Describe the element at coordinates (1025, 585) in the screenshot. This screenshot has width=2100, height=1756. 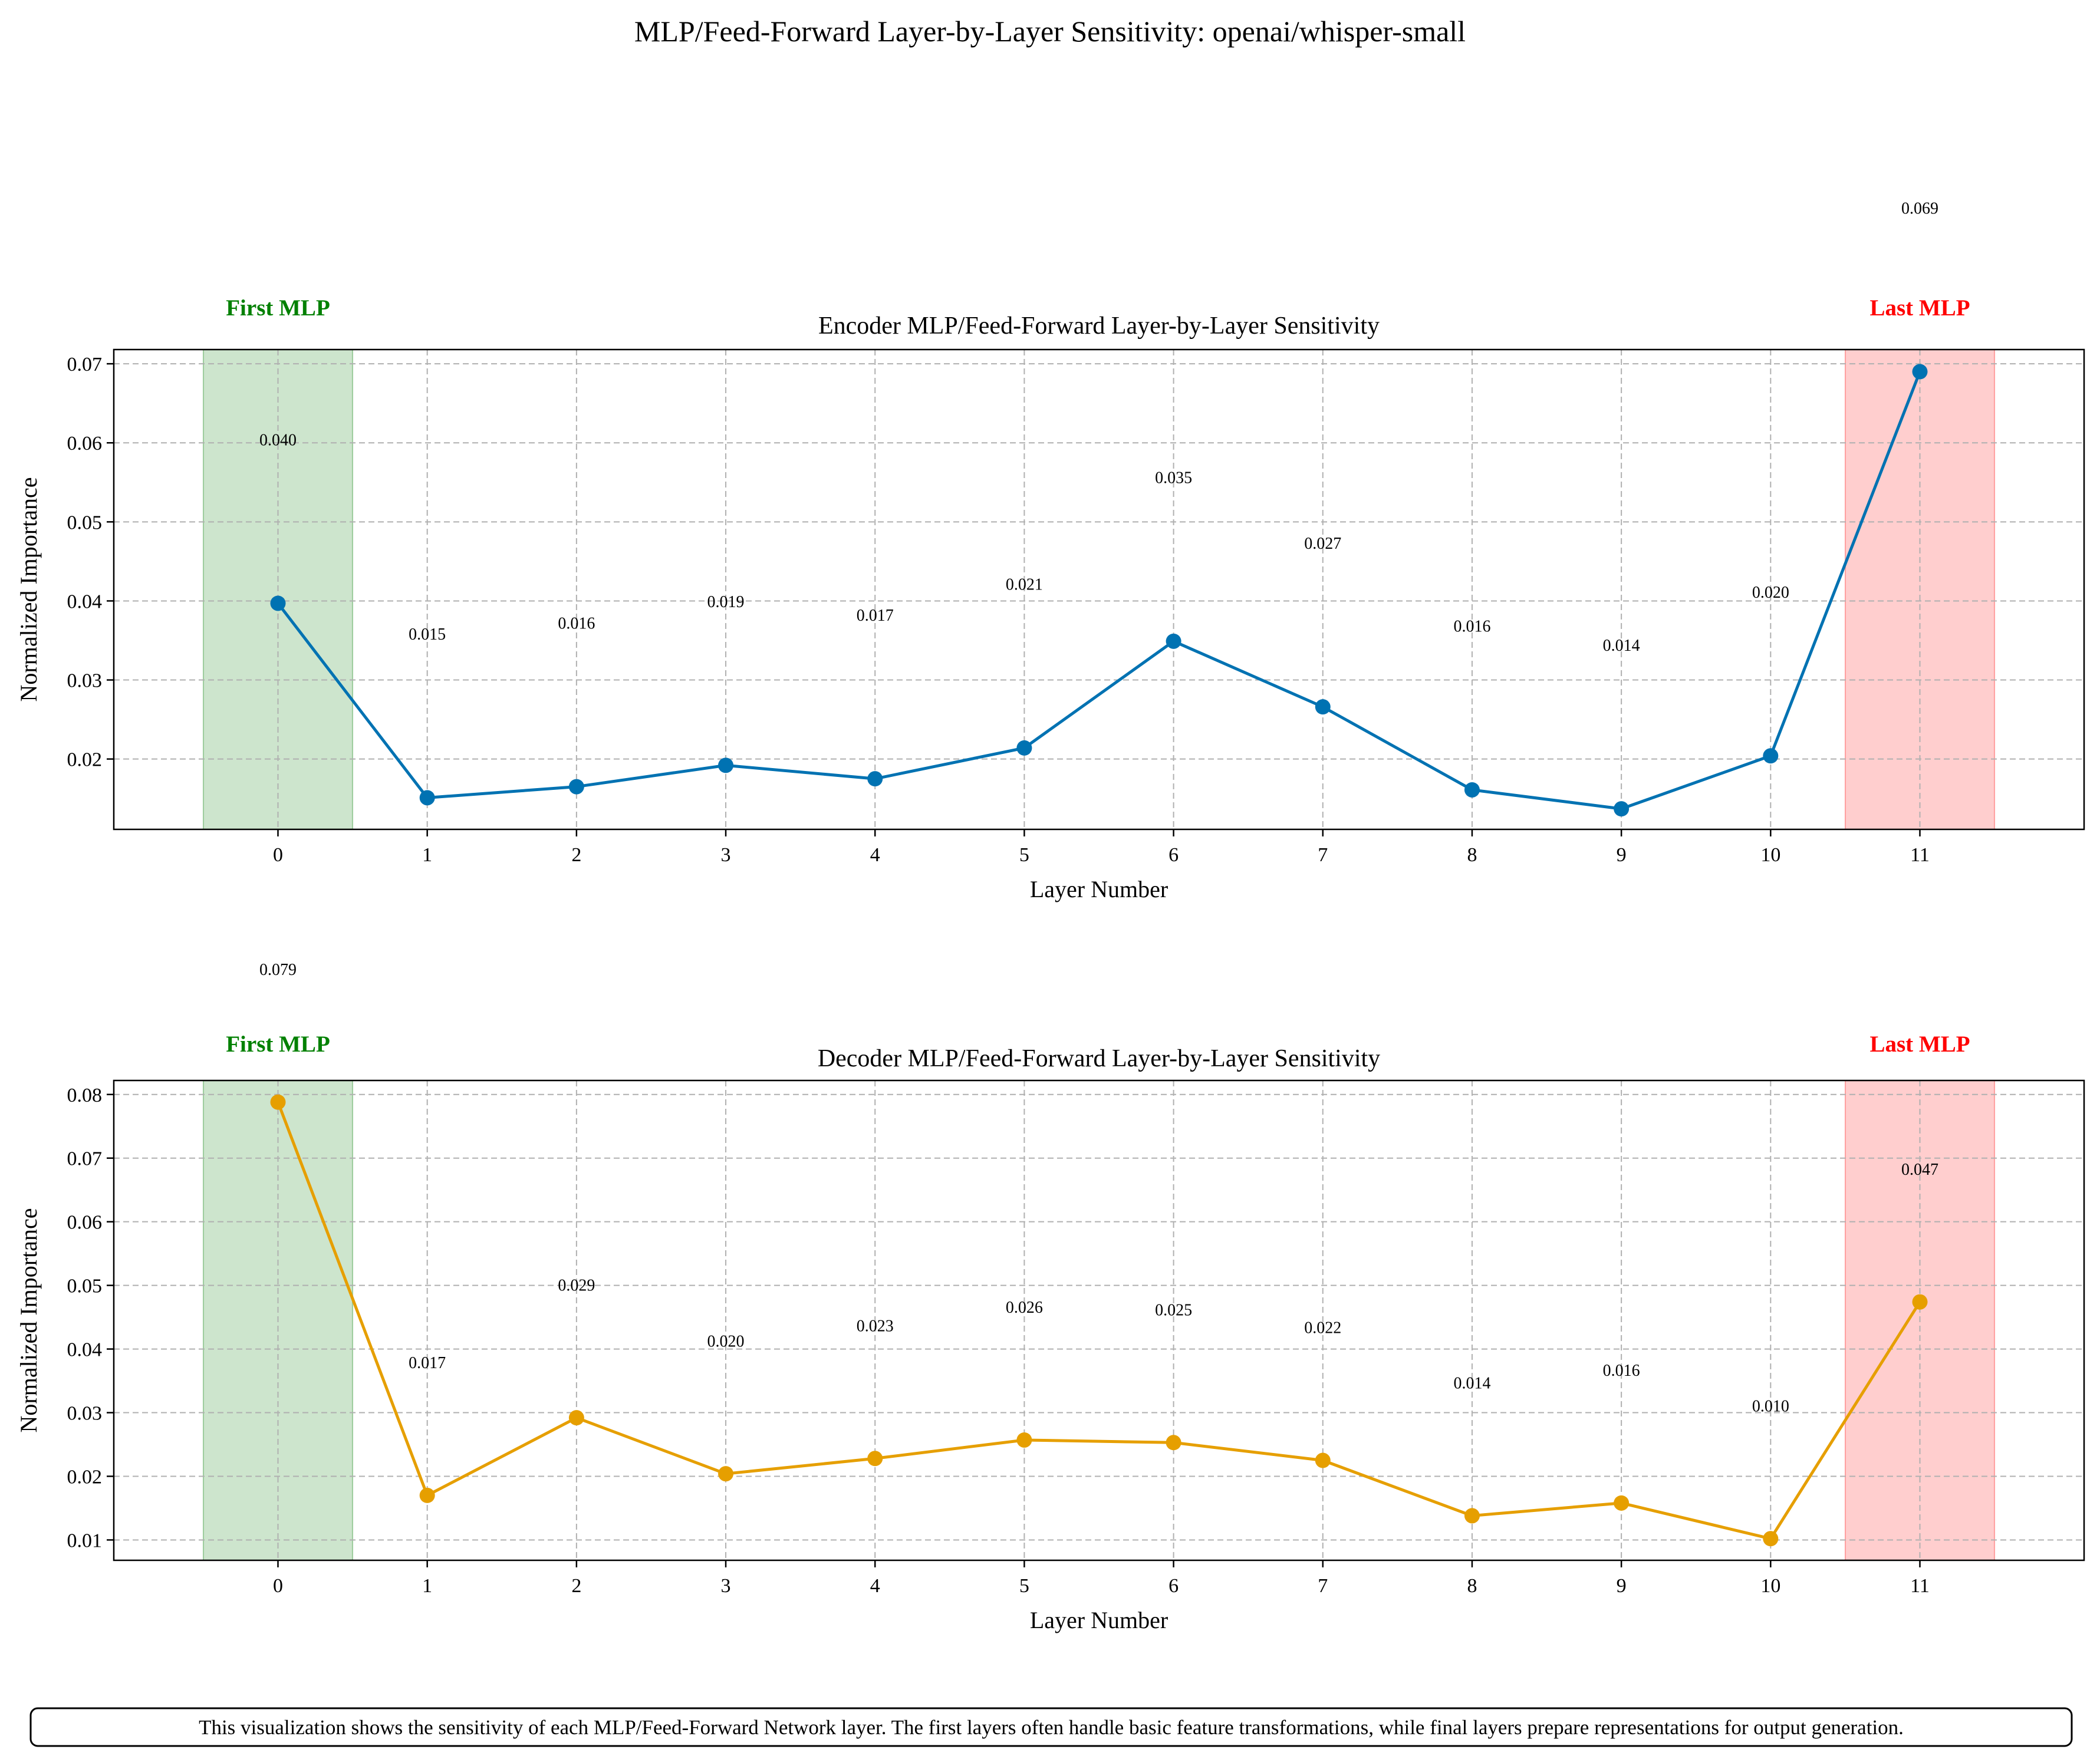
I see `encoder-data-label: 0.021` at that location.